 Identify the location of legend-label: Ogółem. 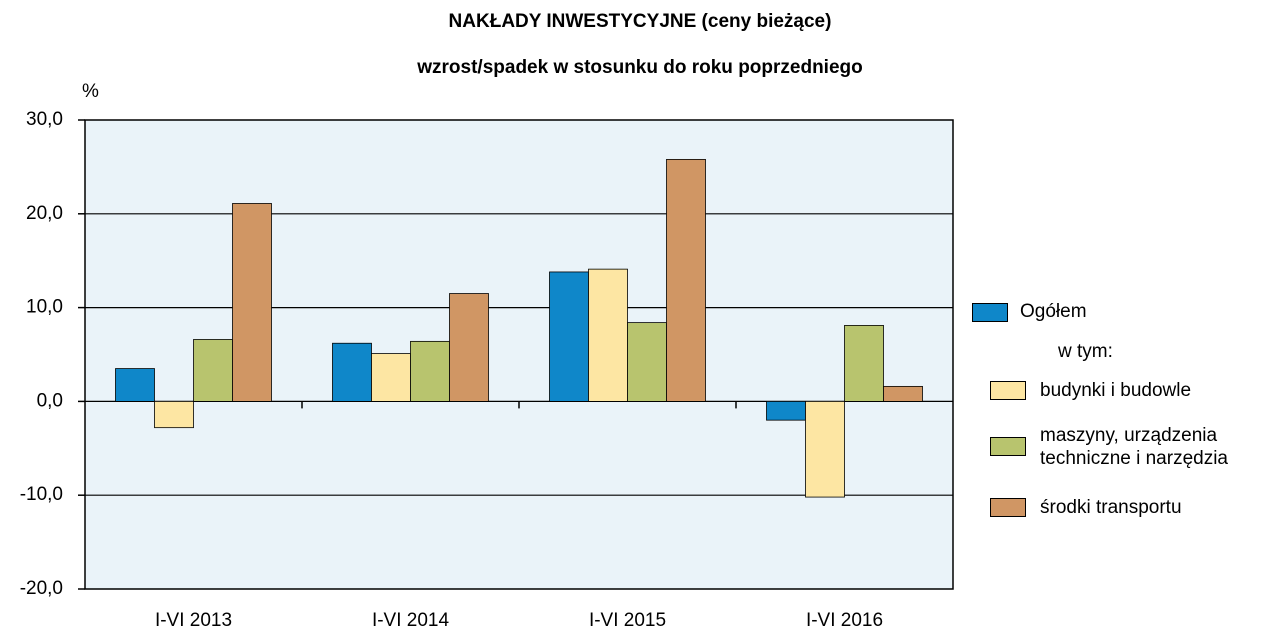
(1053, 311).